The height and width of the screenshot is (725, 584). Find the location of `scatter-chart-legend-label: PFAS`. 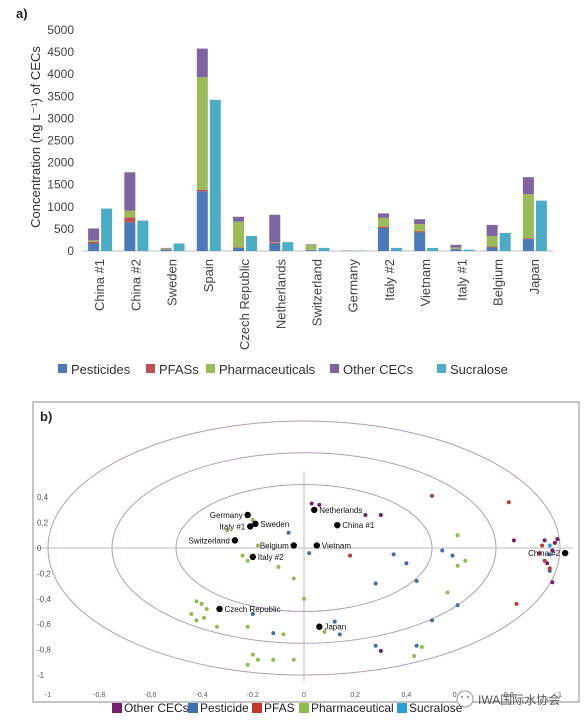

scatter-chart-legend-label: PFAS is located at coordinates (279, 708).